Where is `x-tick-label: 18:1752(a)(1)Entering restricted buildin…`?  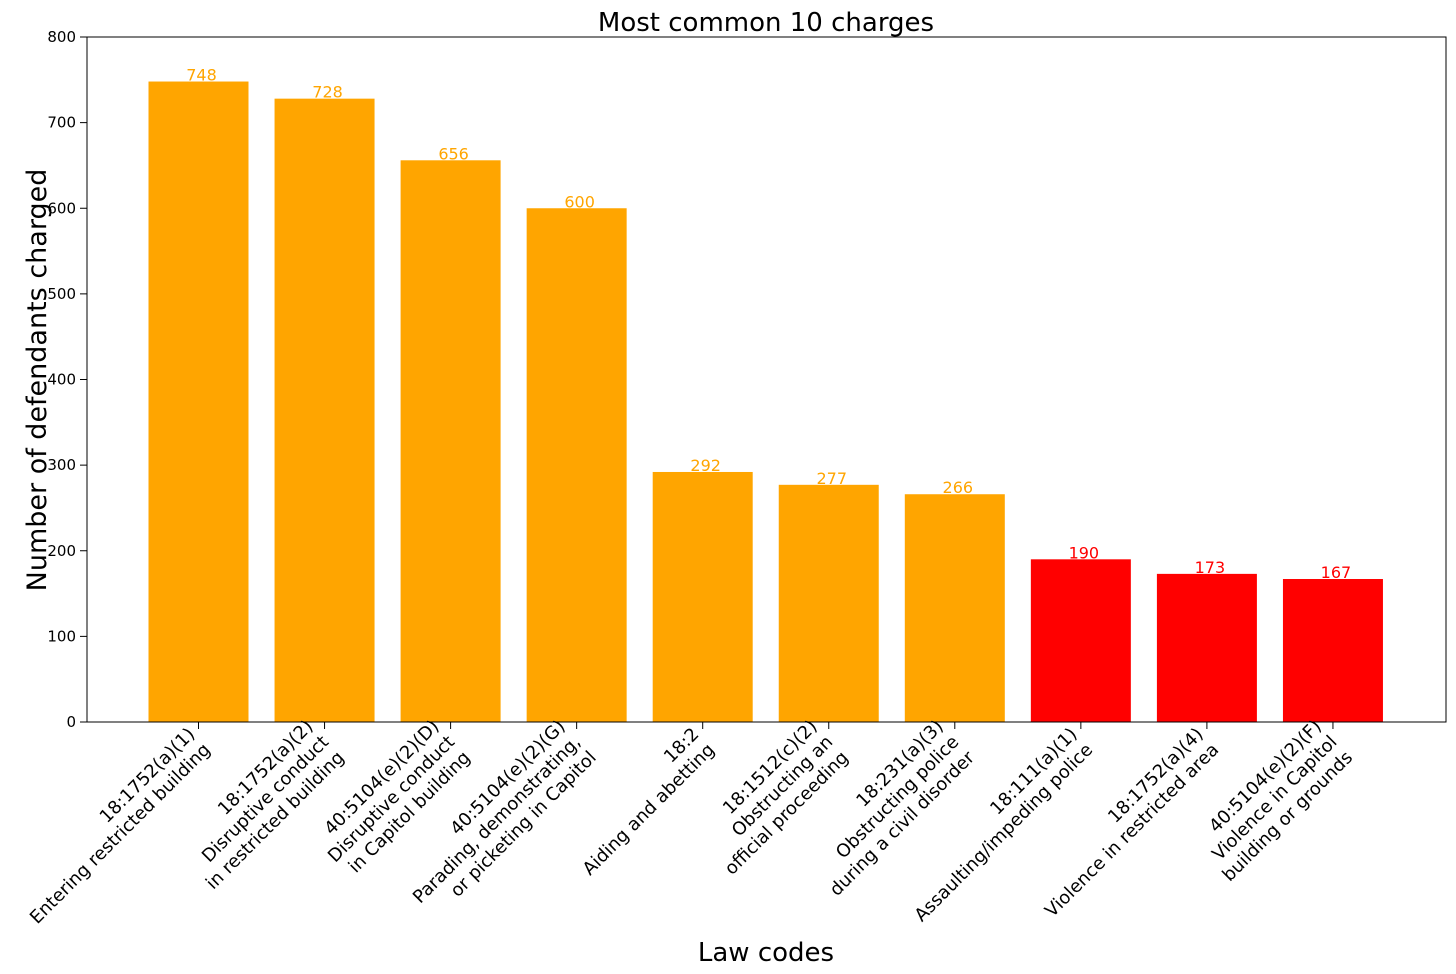 x-tick-label: 18:1752(a)(1)Entering restricted buildin… is located at coordinates (120, 826).